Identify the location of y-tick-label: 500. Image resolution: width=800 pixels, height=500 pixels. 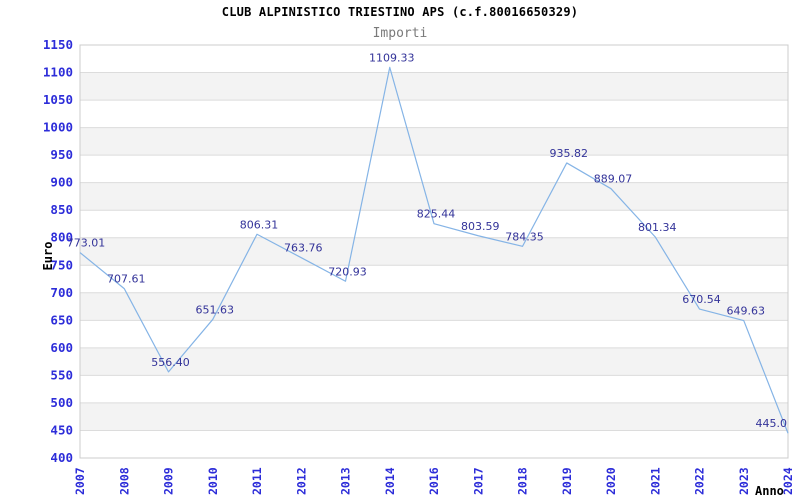
(61, 402).